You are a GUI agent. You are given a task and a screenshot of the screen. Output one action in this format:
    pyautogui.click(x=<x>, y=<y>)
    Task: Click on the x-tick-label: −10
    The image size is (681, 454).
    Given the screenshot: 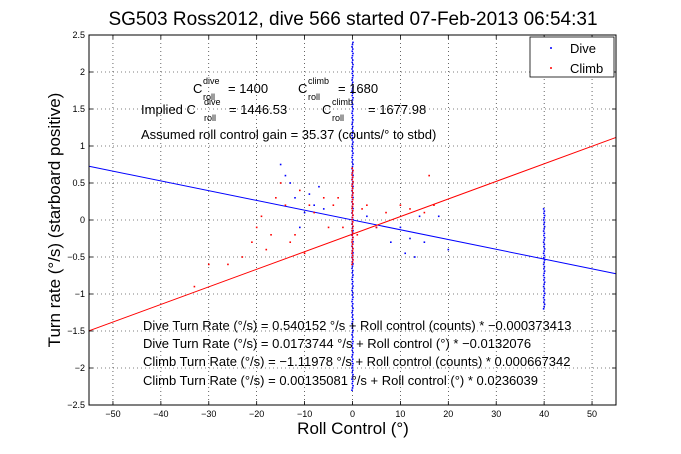 What is the action you would take?
    pyautogui.click(x=304, y=414)
    